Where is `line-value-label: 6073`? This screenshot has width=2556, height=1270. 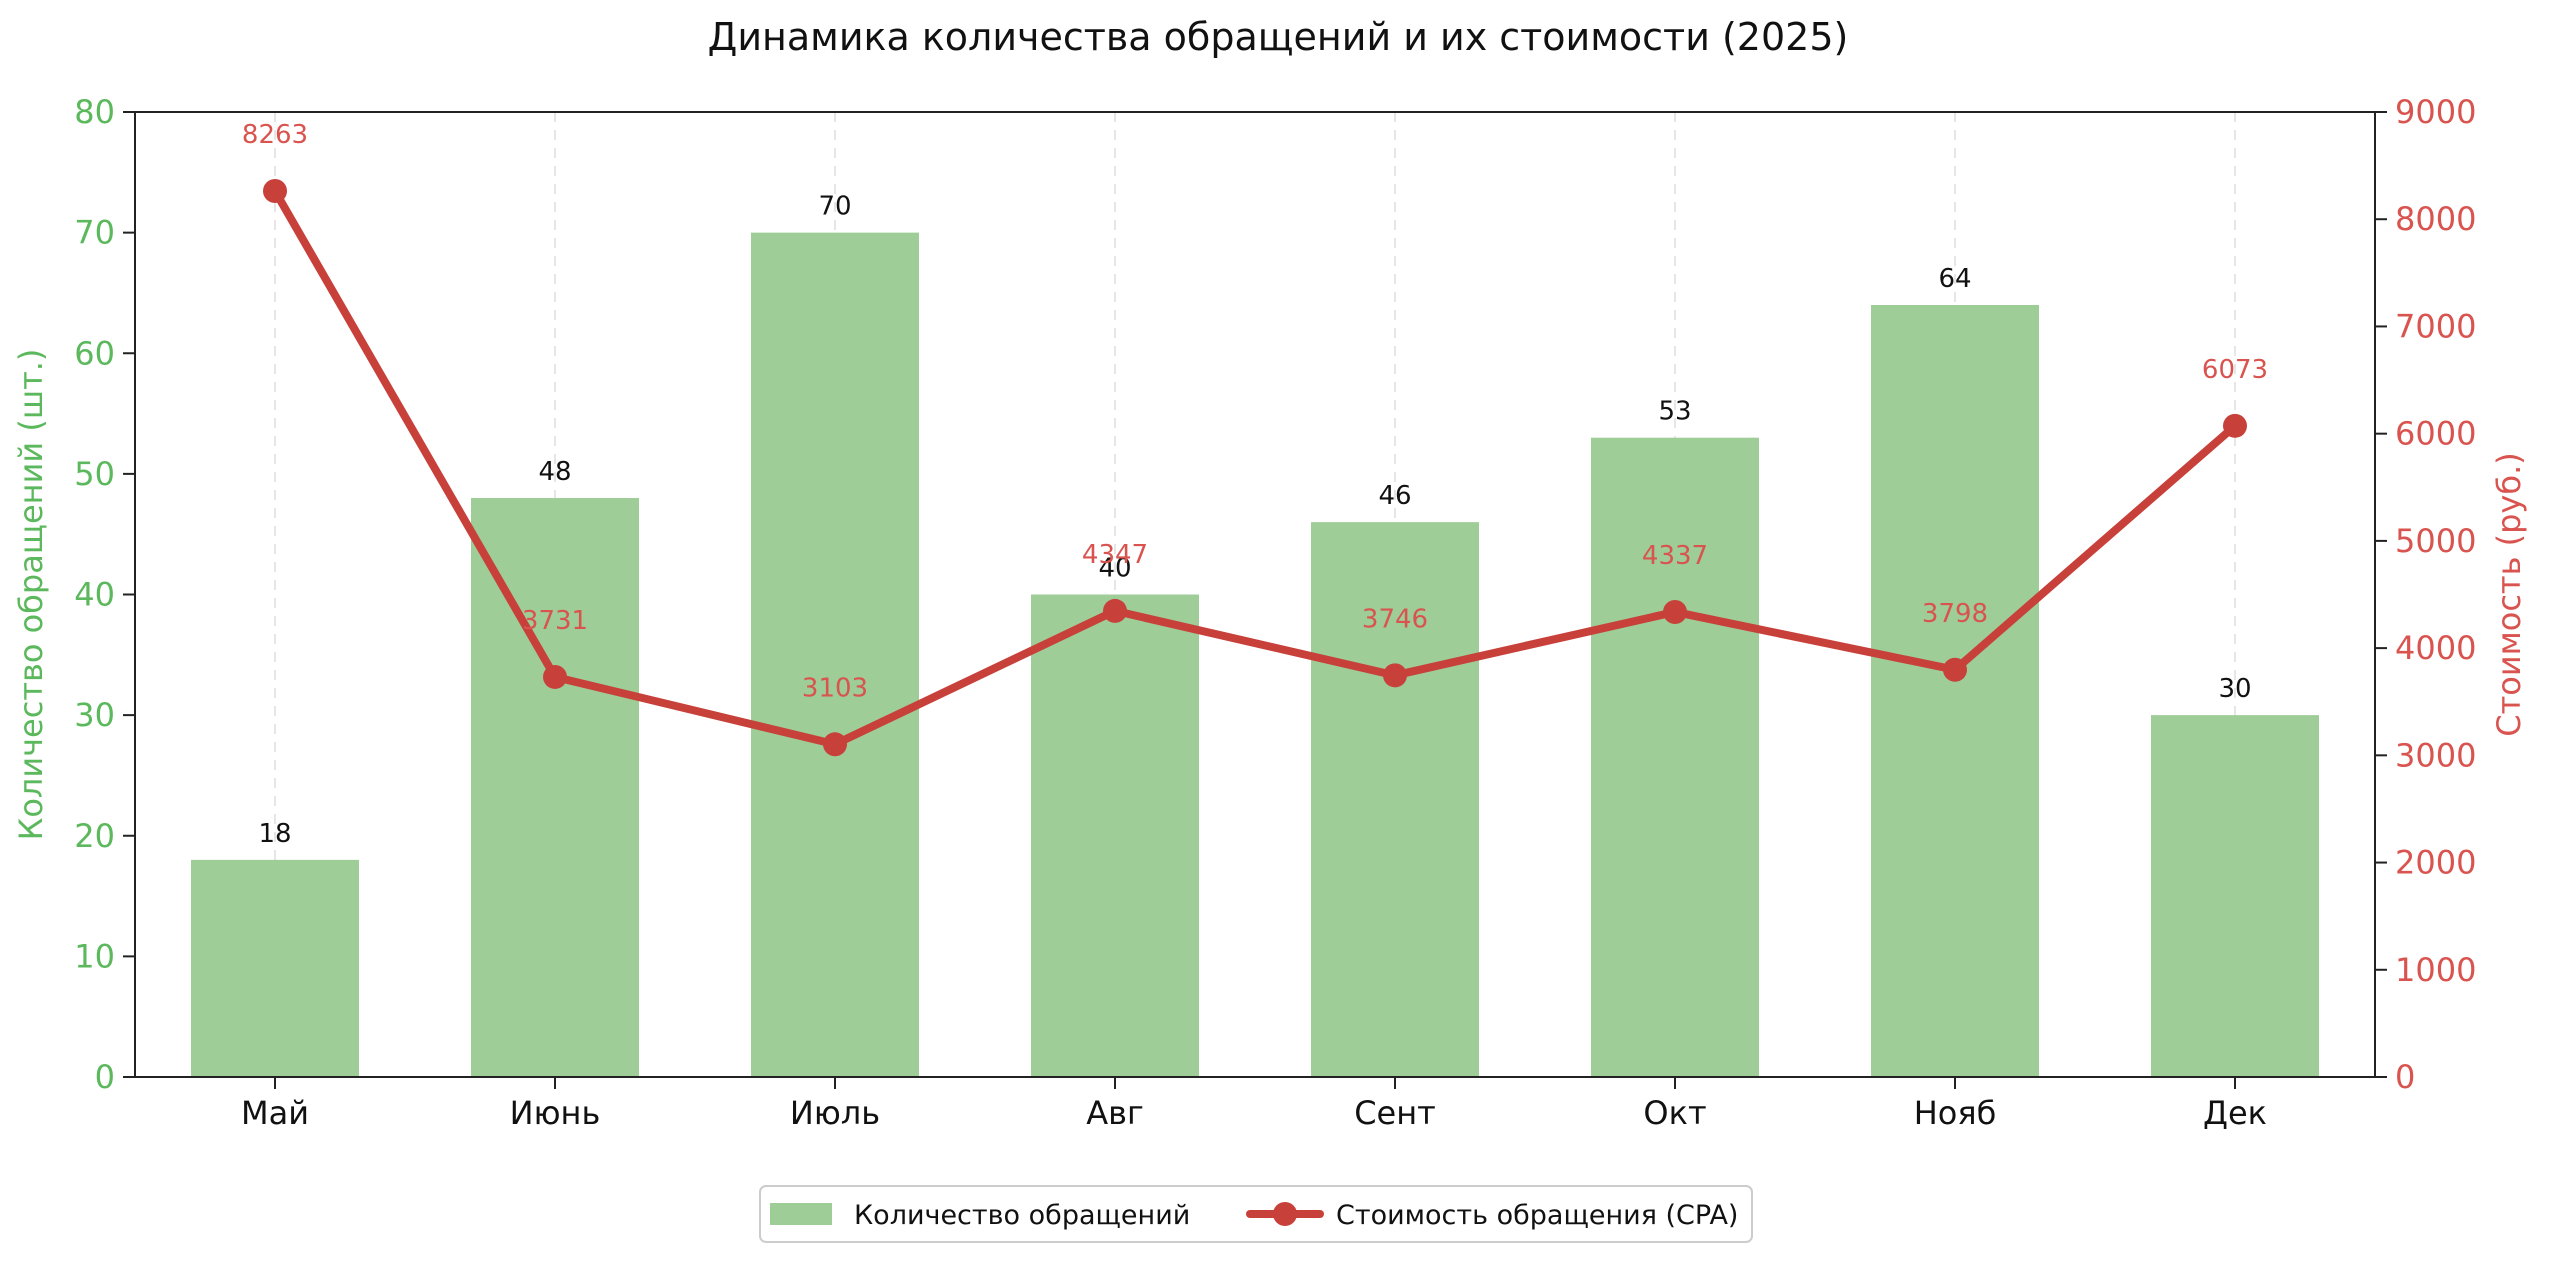
line-value-label: 6073 is located at coordinates (2235, 370).